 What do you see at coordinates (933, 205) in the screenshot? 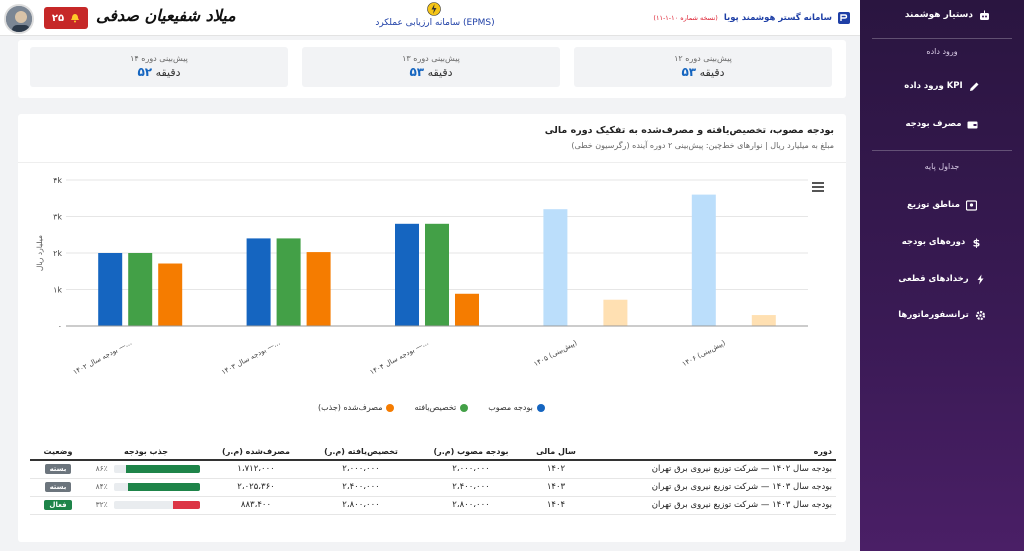
I see `sidebar-item-label: مناطق توزیع` at bounding box center [933, 205].